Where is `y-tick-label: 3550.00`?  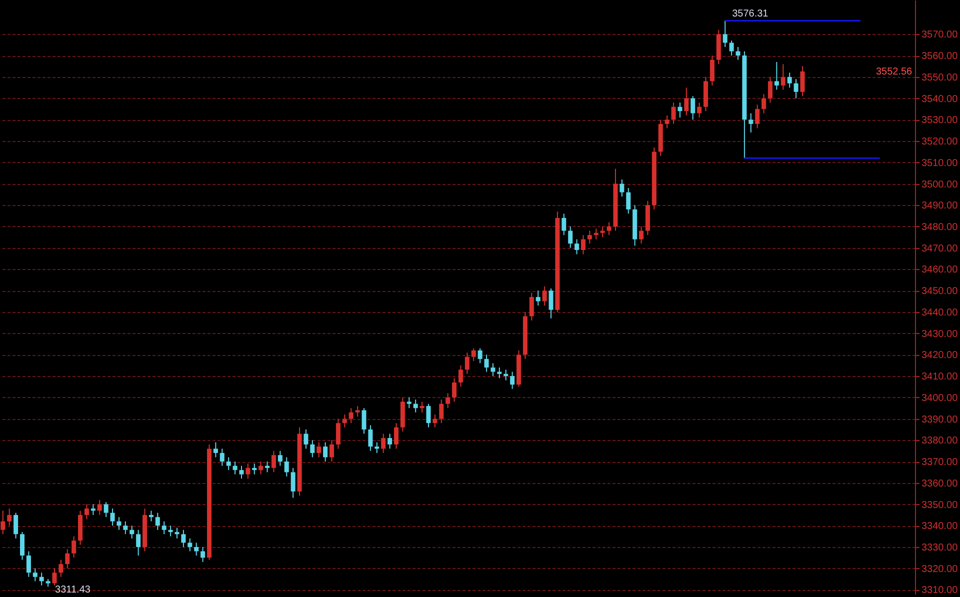
y-tick-label: 3550.00 is located at coordinates (940, 78).